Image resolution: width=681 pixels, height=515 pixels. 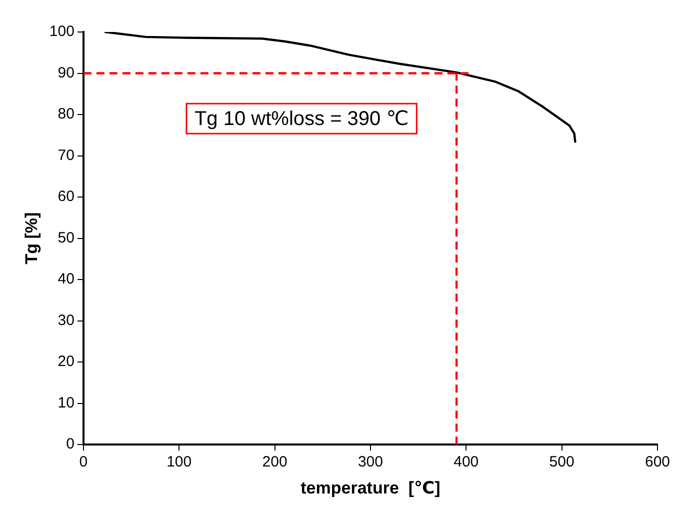 I want to click on y-tick-label: 40, so click(x=66, y=279).